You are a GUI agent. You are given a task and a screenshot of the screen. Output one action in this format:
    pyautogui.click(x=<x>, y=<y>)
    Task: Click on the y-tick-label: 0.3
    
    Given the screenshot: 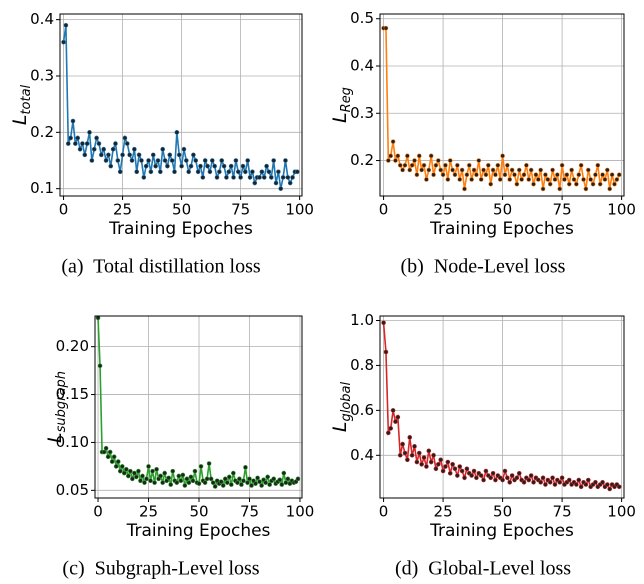 What is the action you would take?
    pyautogui.click(x=42, y=75)
    